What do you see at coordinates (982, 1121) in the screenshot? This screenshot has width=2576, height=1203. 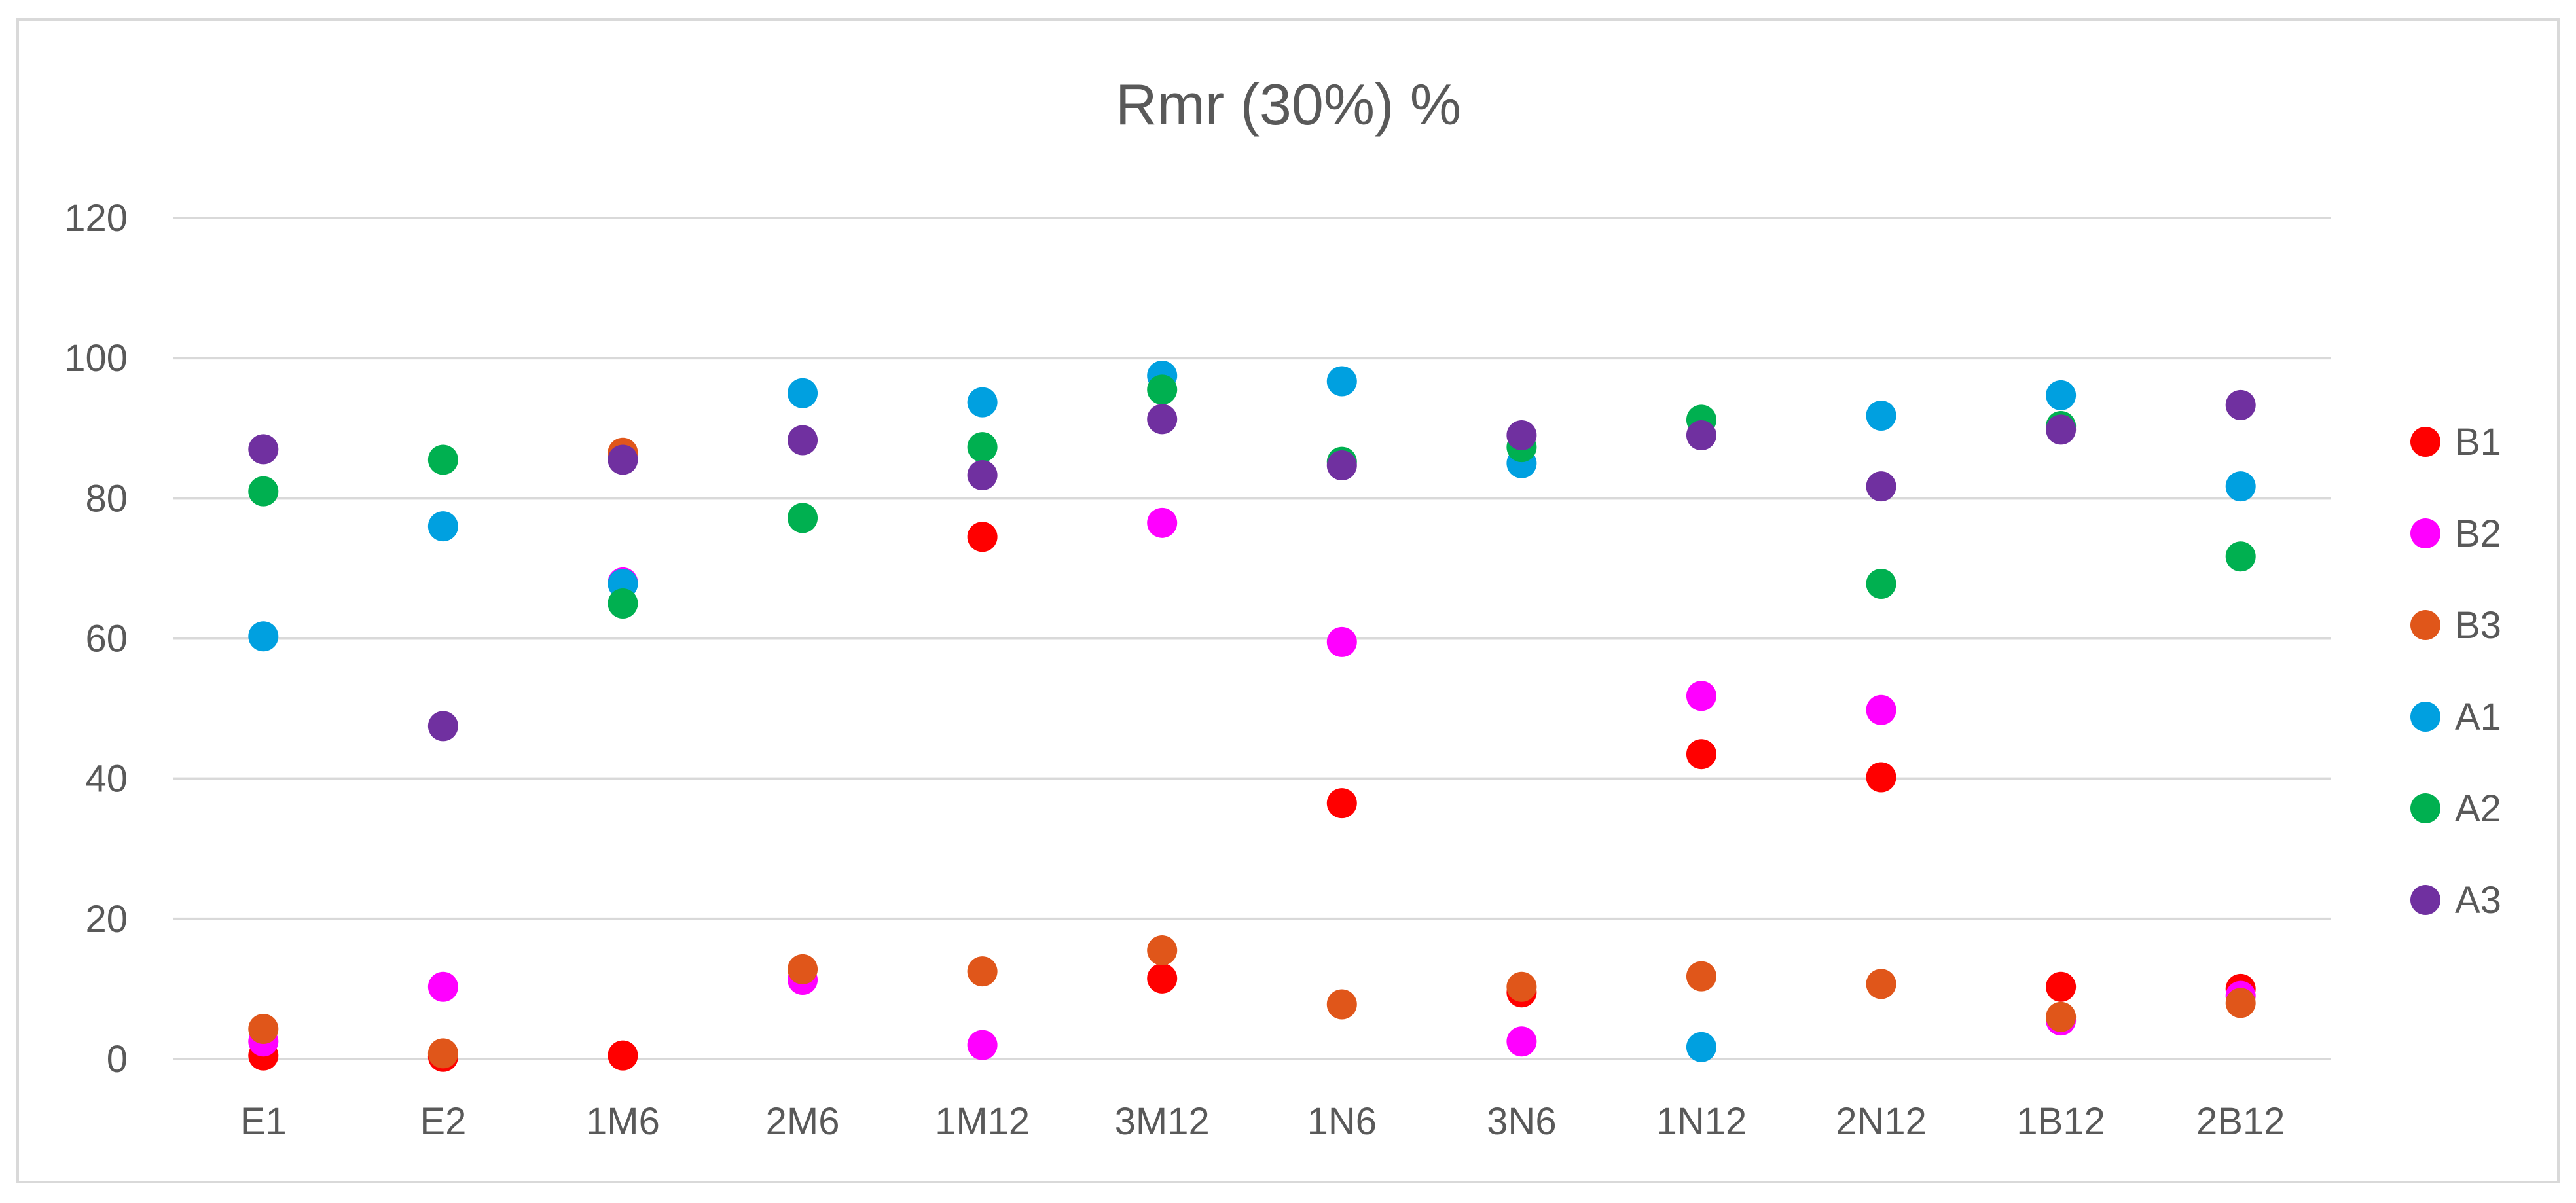 I see `x-tick-label: 1M12` at bounding box center [982, 1121].